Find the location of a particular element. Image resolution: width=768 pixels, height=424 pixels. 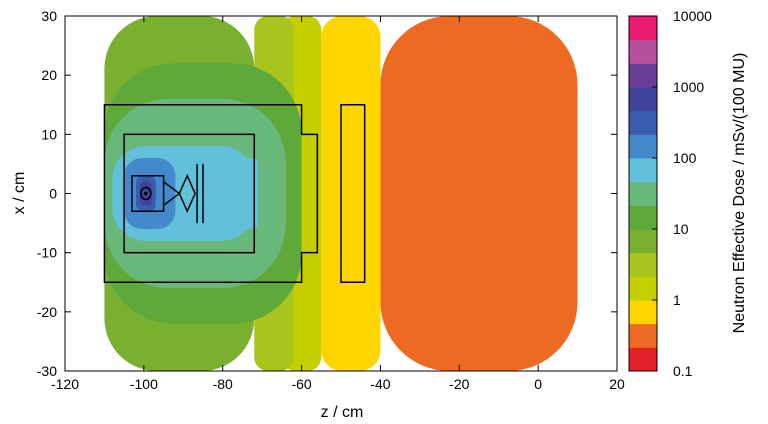

collimator-lines is located at coordinates (172, 193).